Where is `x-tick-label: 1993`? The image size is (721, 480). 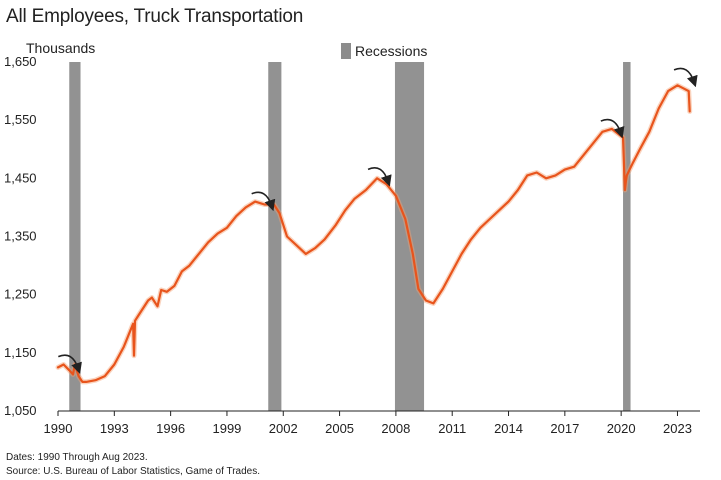 x-tick-label: 1993 is located at coordinates (114, 428).